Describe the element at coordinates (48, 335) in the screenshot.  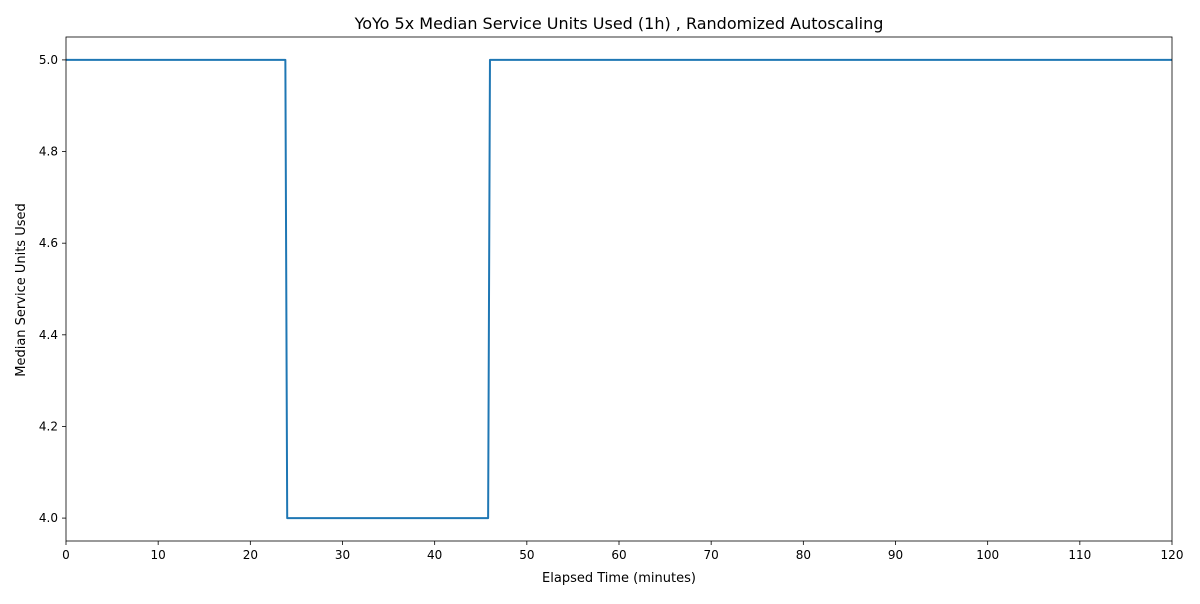
I see `y-tick-label: 4.4` at that location.